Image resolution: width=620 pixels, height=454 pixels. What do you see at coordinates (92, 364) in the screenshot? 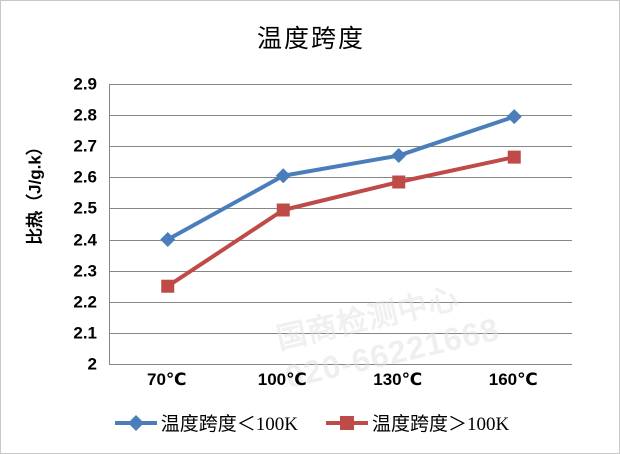
I see `y-axis-tick-label: 2` at bounding box center [92, 364].